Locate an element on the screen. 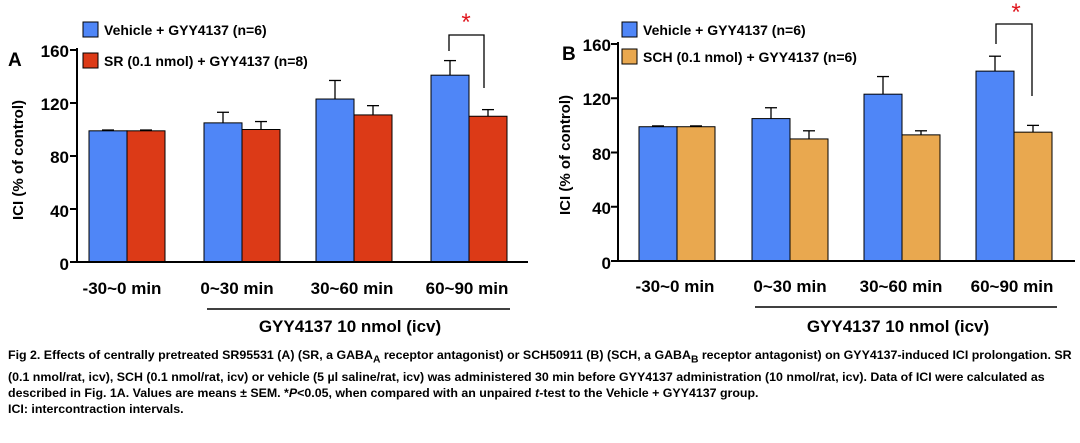 This screenshot has height=443, width=1080. panel-a-y-axis-label: ICI (% of control) is located at coordinates (18, 160).